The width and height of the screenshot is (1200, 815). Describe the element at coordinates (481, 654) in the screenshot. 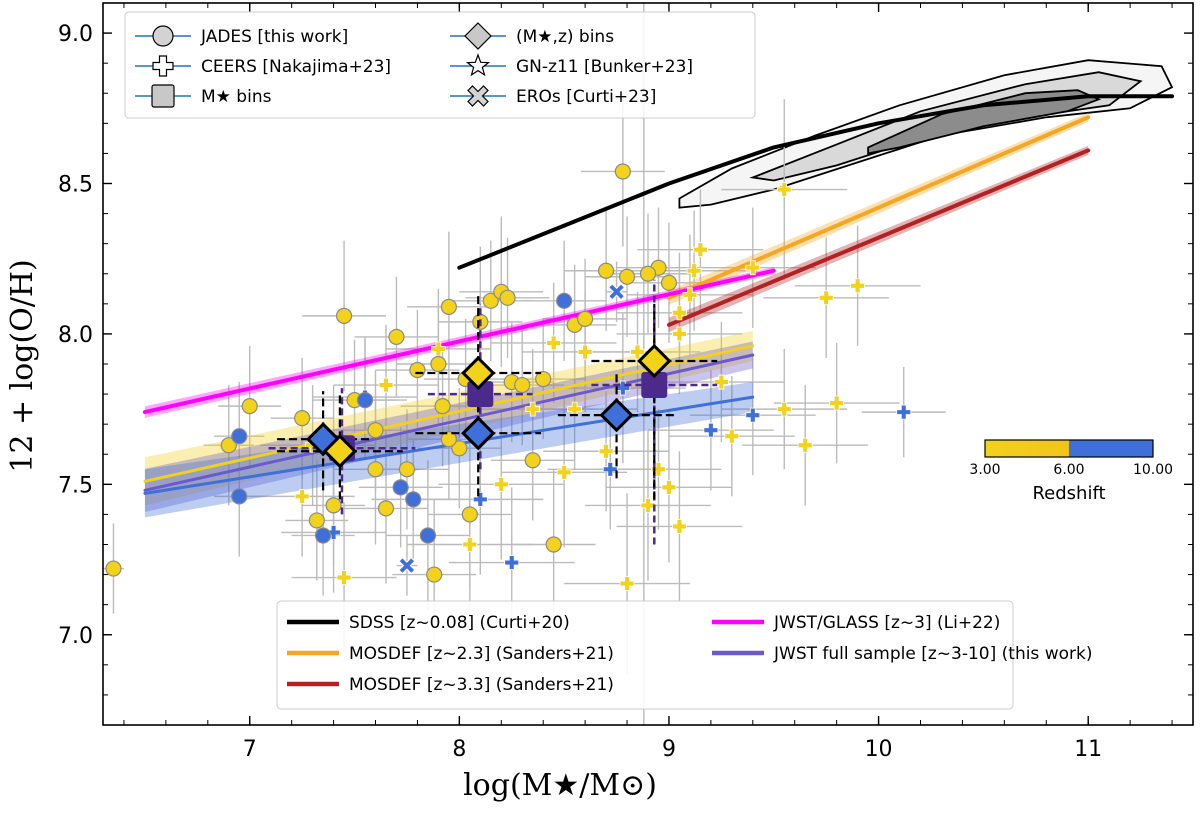

I see `legend-label: MOSDEF [z~2.3] (Sanders+21)` at that location.